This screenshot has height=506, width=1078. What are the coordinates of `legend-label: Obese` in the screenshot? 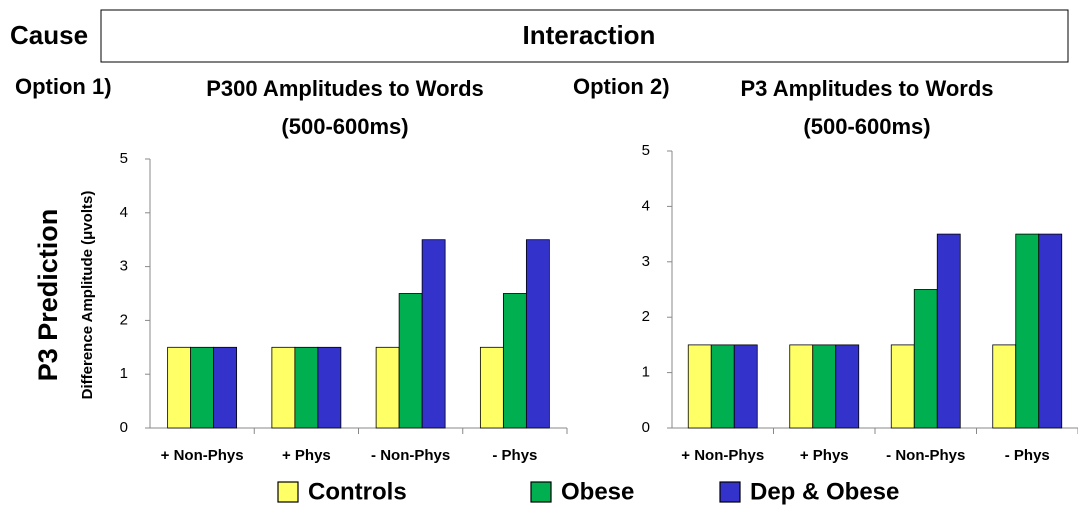 It's located at (597, 491).